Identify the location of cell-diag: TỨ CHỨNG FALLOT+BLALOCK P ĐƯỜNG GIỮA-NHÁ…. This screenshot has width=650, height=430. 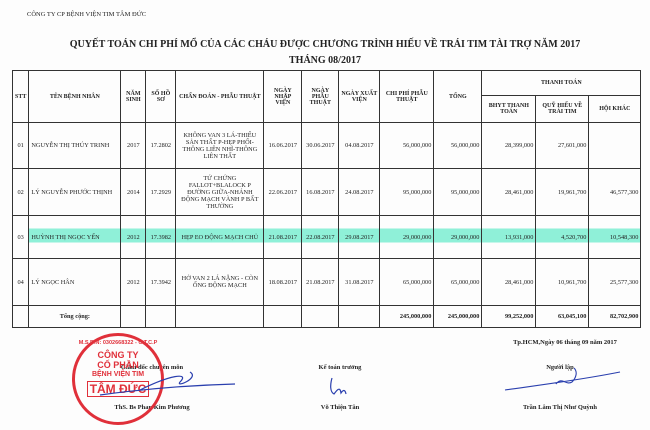
(220, 192).